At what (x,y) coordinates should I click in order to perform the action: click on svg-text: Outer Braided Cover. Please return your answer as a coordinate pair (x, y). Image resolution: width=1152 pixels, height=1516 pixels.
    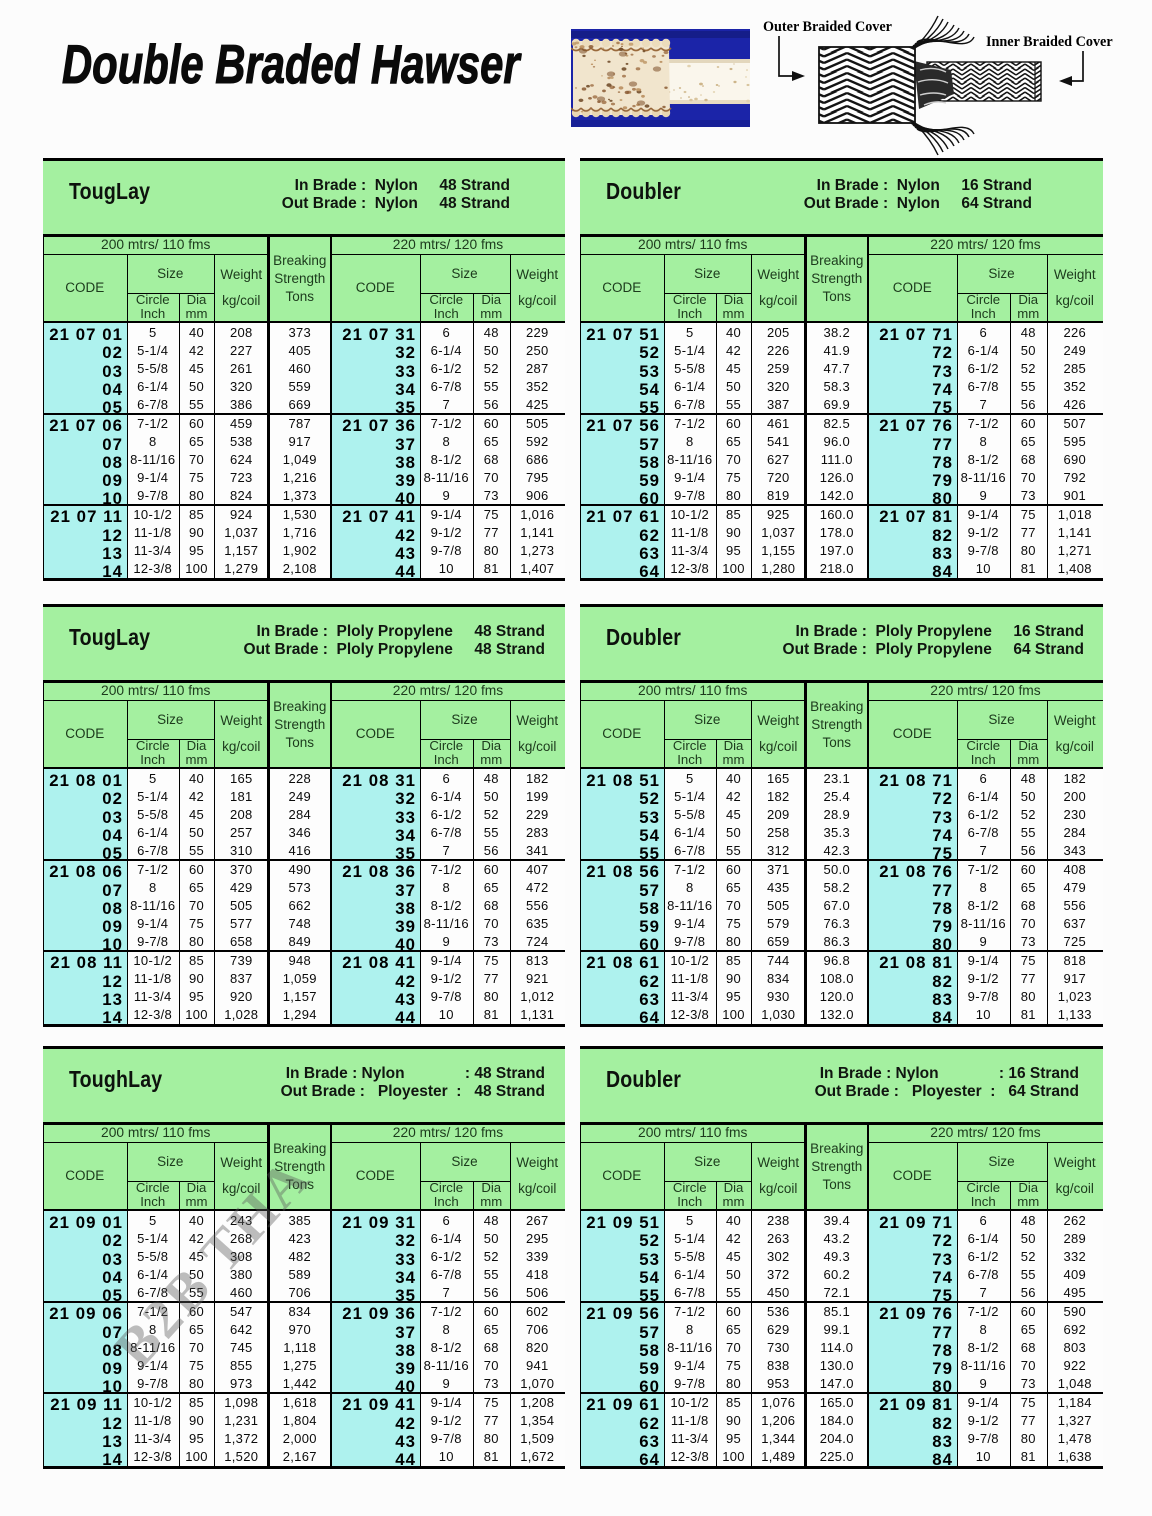
    Looking at the image, I should click on (827, 27).